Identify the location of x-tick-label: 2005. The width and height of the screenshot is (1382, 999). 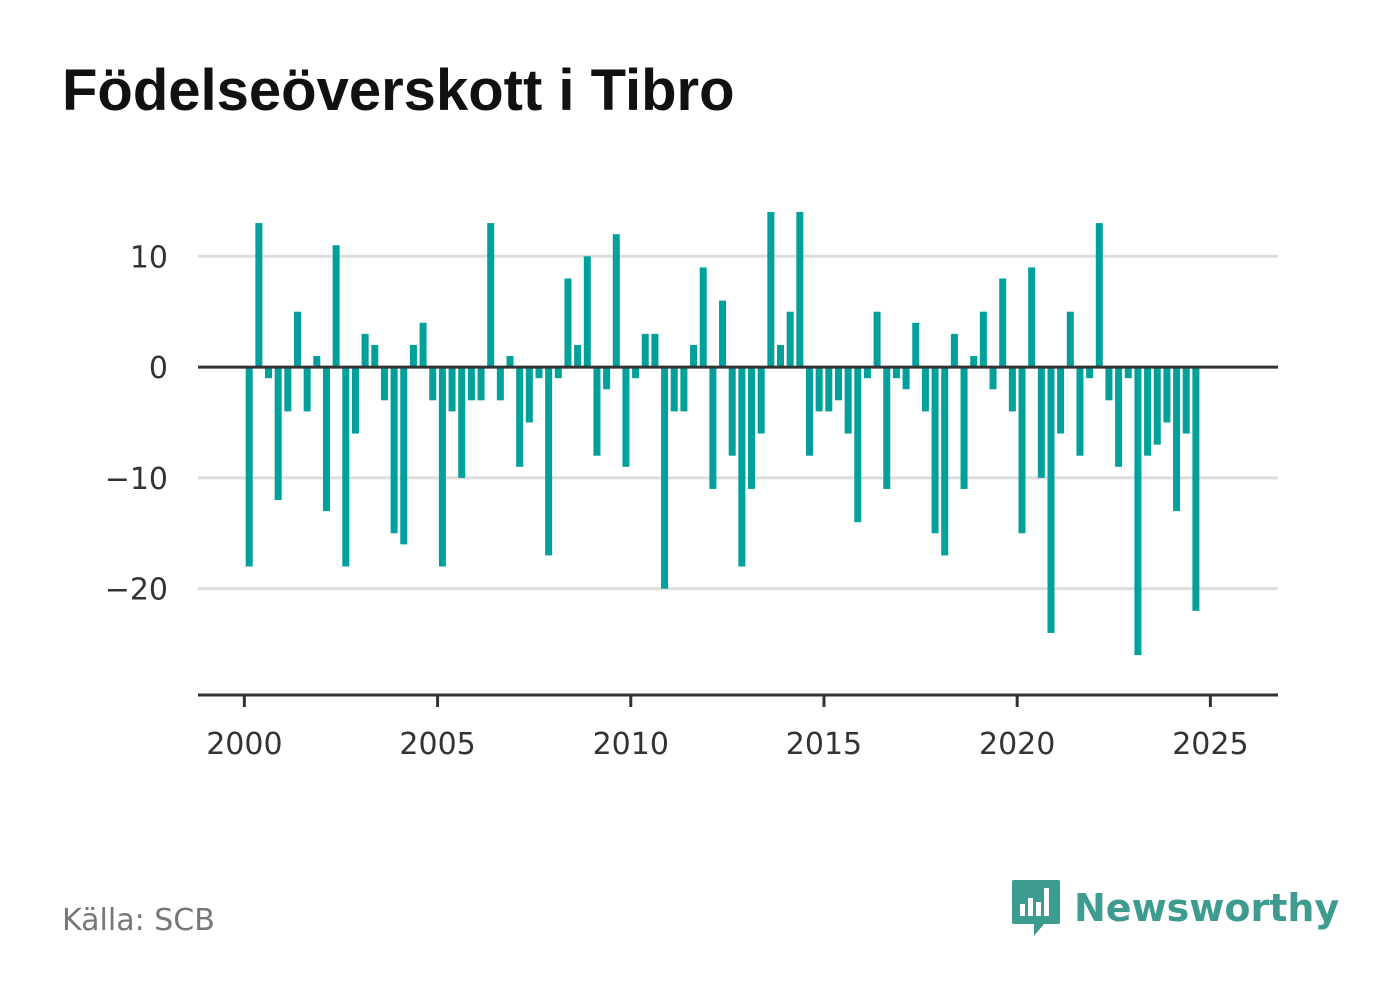
(437, 744).